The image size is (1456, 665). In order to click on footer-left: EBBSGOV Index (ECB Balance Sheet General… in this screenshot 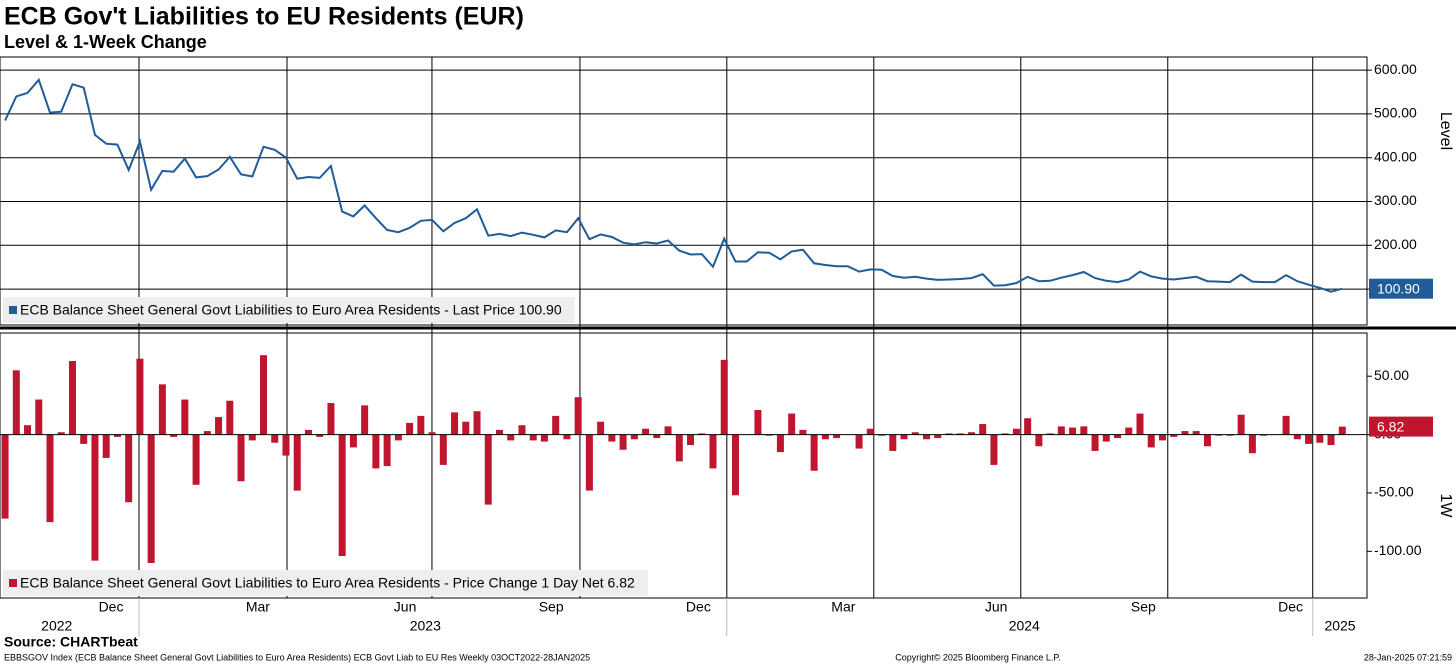, I will do `click(297, 657)`.